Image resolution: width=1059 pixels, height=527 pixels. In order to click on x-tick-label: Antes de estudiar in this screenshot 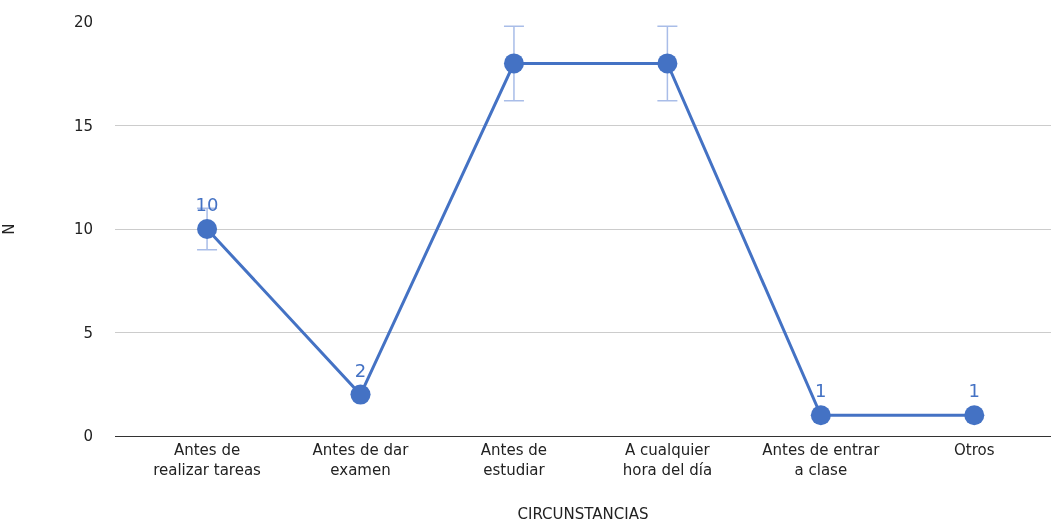, I will do `click(514, 460)`.